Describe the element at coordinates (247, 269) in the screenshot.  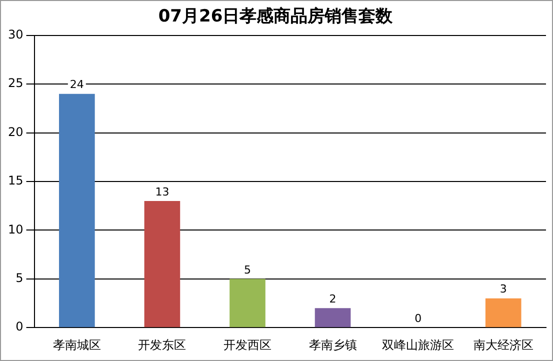
I see `data-label: 5` at that location.